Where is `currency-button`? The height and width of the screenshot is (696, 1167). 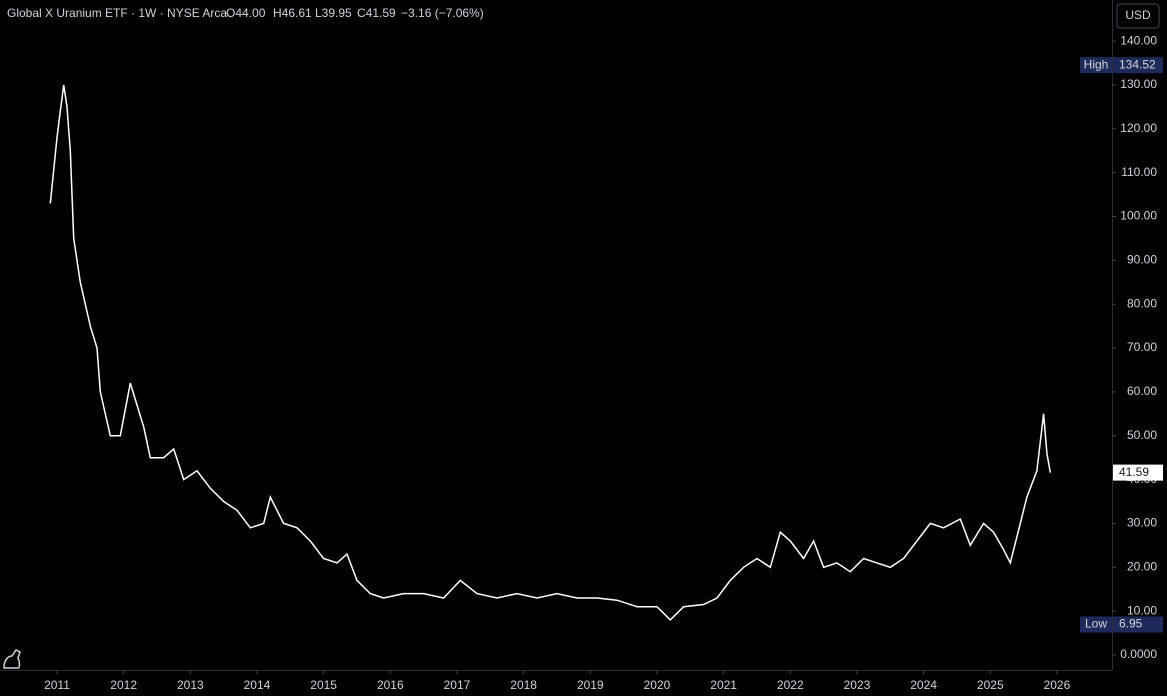
currency-button is located at coordinates (1138, 16).